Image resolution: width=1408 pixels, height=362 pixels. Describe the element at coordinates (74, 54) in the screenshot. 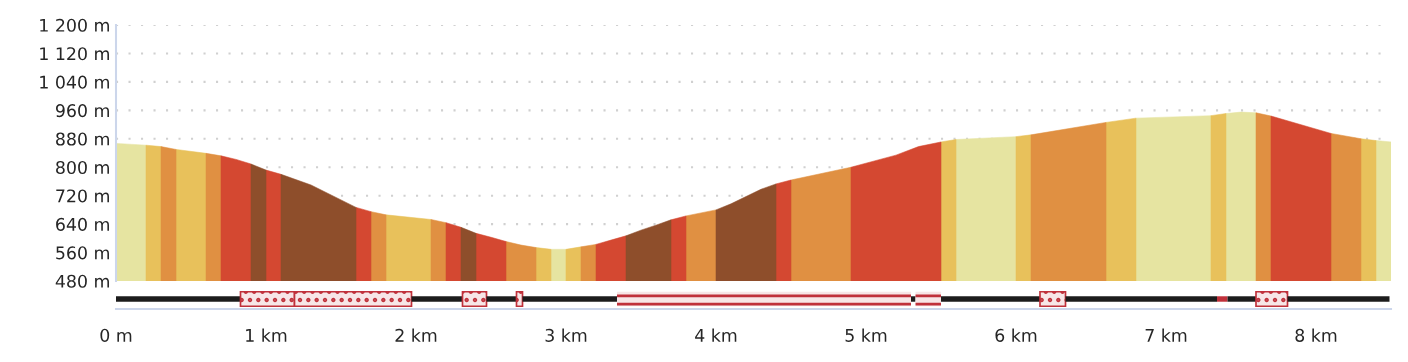

I see `y-tick-label: 1 120 m` at that location.